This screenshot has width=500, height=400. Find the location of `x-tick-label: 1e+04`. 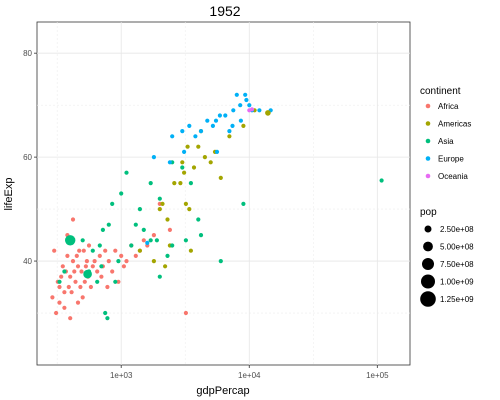

x-tick-label: 1e+04 is located at coordinates (249, 375).